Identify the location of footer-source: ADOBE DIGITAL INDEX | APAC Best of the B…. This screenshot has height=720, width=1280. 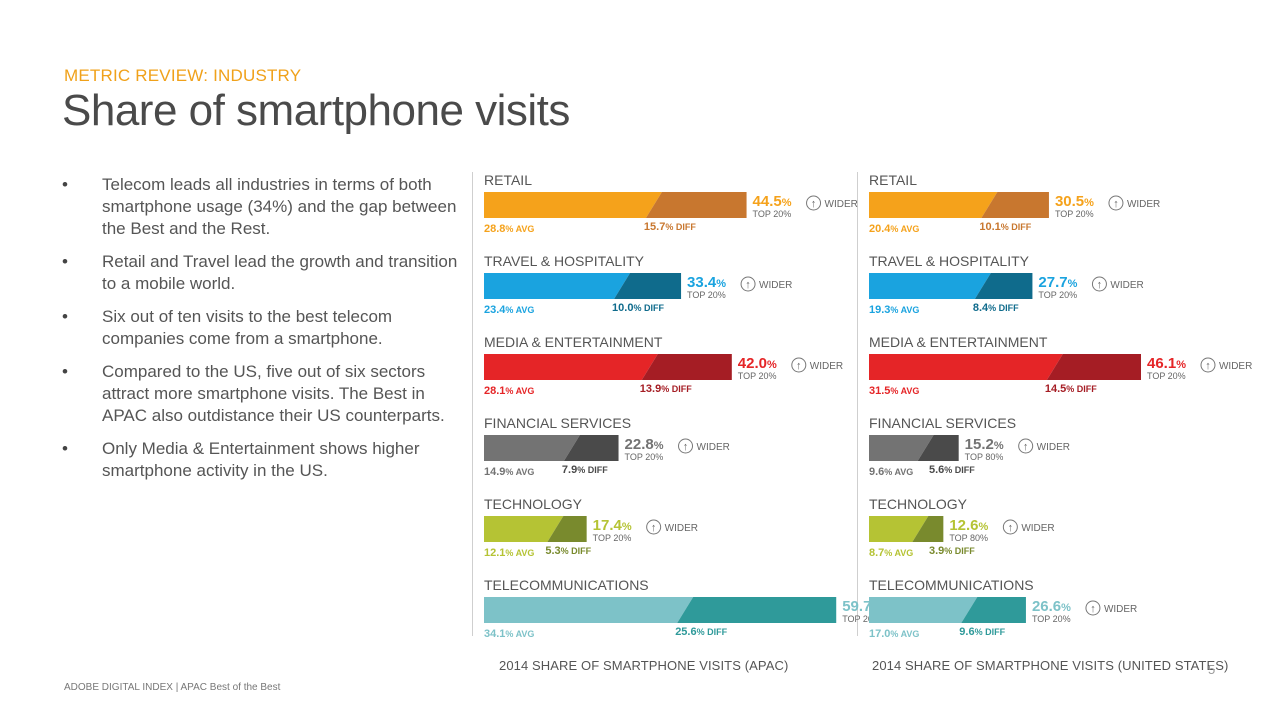
(172, 687).